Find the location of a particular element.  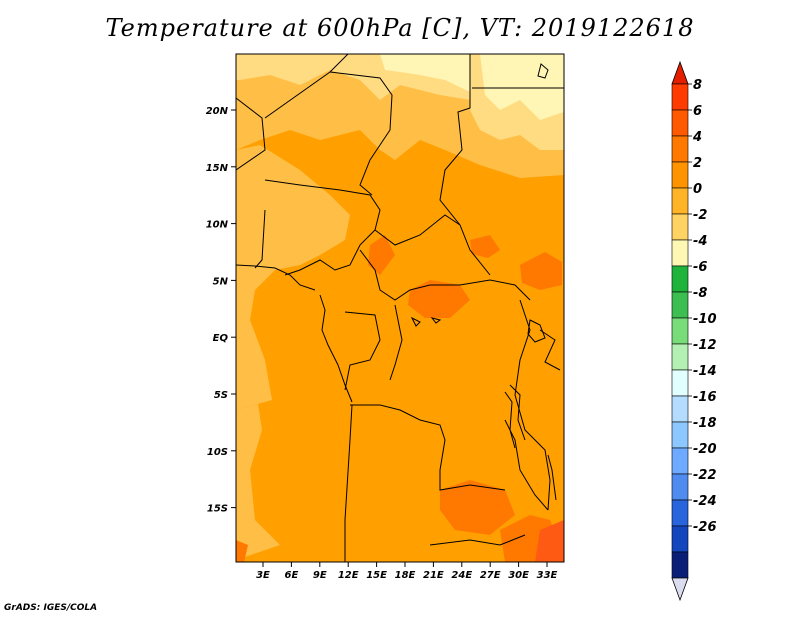

colorbar-label: -2 is located at coordinates (700, 215).